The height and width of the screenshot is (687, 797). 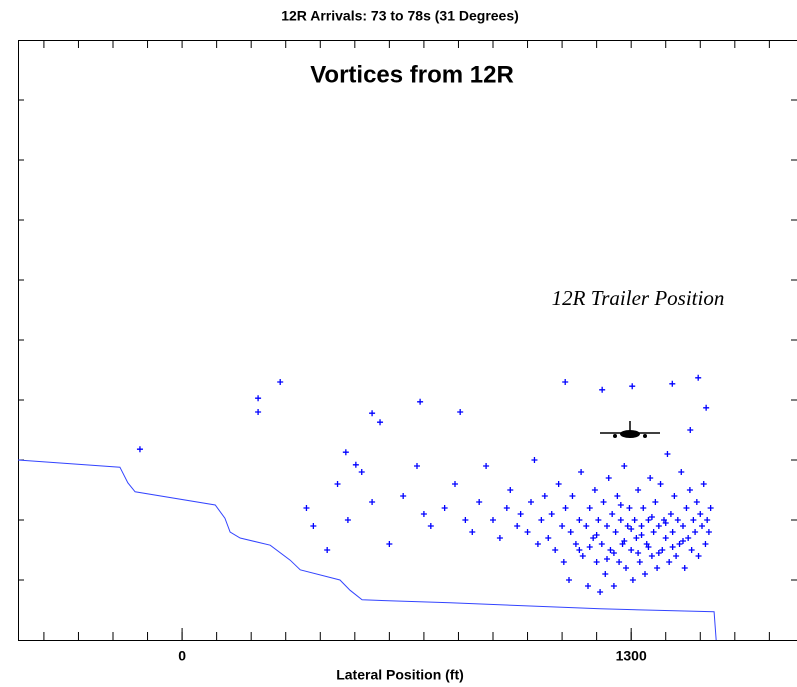 I want to click on x-tick-label: 0, so click(x=182, y=656).